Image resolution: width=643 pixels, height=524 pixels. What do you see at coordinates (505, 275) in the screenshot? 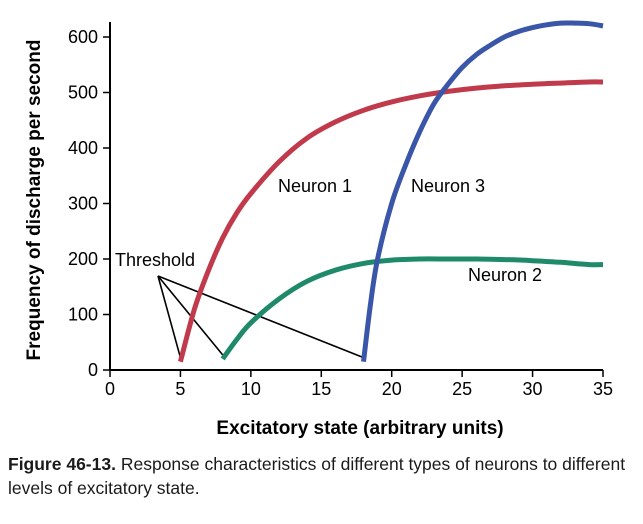
I see `series-label-neuron-2: Neuron 2` at bounding box center [505, 275].